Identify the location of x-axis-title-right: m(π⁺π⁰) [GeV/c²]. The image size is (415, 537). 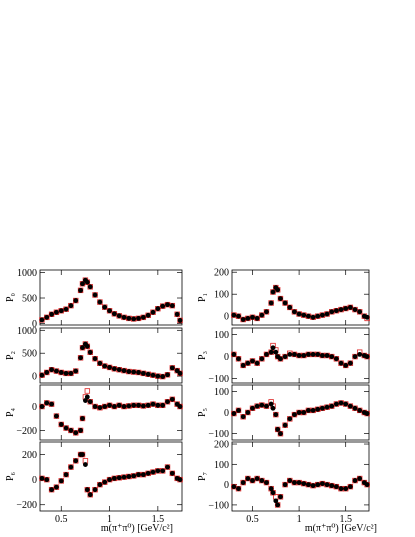
(341, 528).